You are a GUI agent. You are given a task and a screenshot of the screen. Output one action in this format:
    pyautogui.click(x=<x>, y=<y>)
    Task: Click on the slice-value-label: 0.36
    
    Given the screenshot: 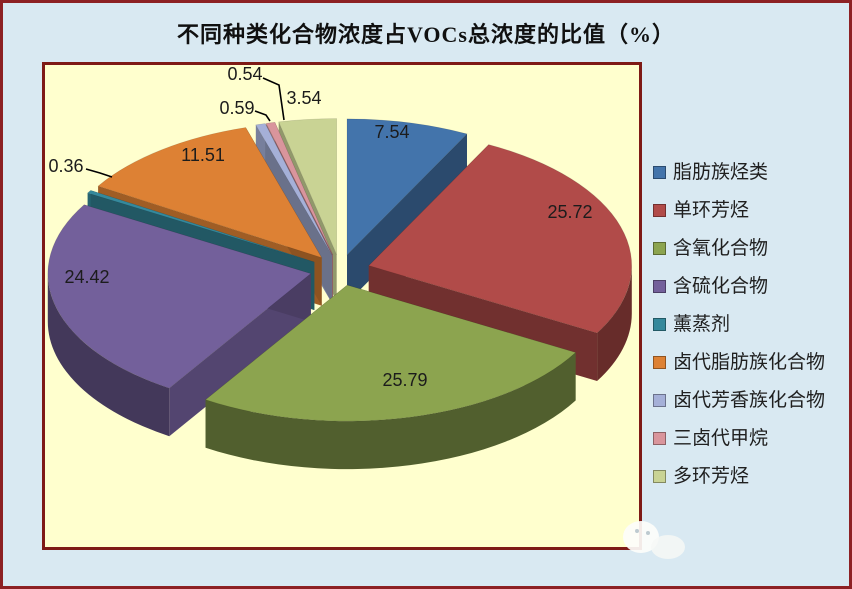 What is the action you would take?
    pyautogui.click(x=65, y=166)
    